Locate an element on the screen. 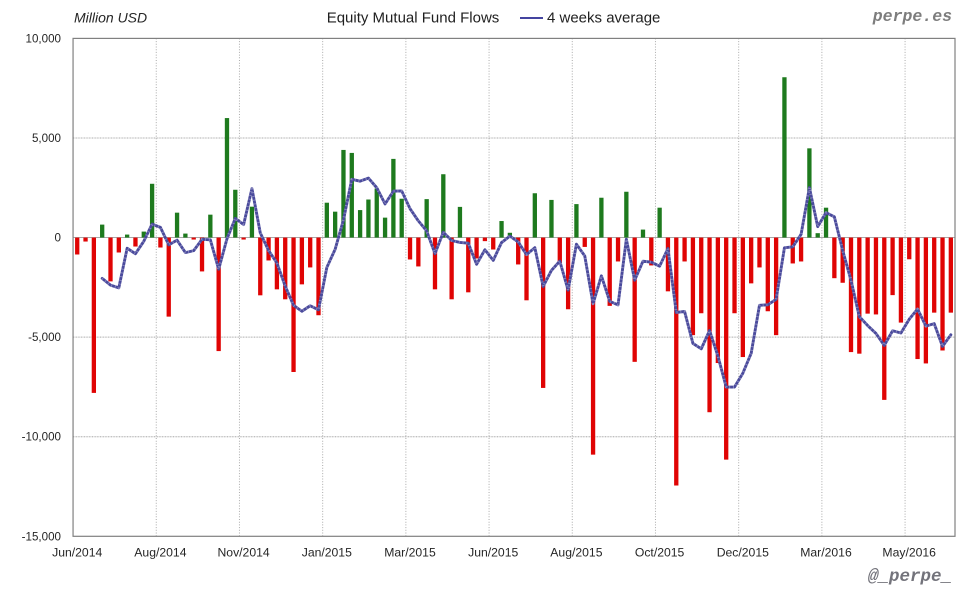 The image size is (980, 605). svg-text: 0 is located at coordinates (58, 238).